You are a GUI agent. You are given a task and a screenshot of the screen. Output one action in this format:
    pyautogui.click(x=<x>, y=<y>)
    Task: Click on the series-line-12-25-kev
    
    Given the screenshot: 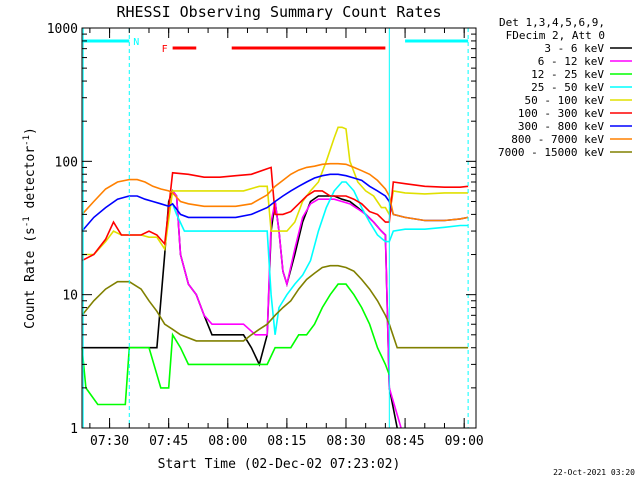 What is the action you would take?
    pyautogui.click(x=236, y=344)
    